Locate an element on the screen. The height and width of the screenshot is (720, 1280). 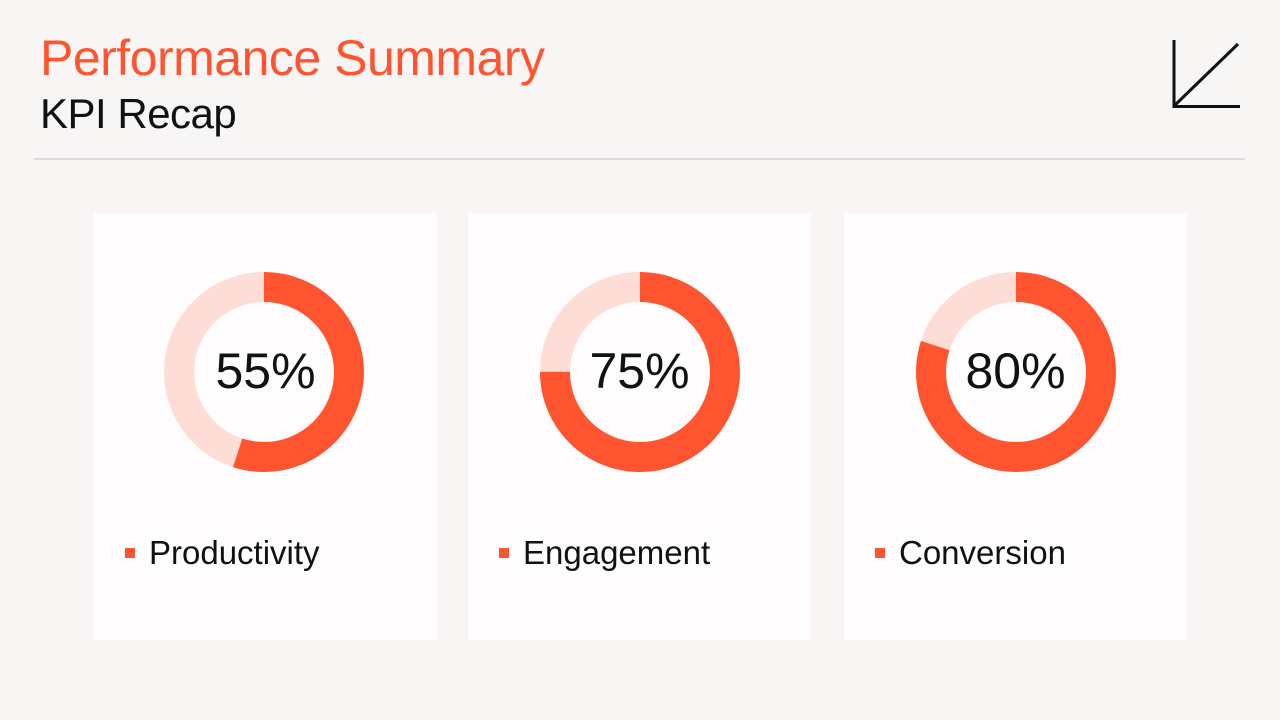
legend-item: Engagement is located at coordinates (604, 553).